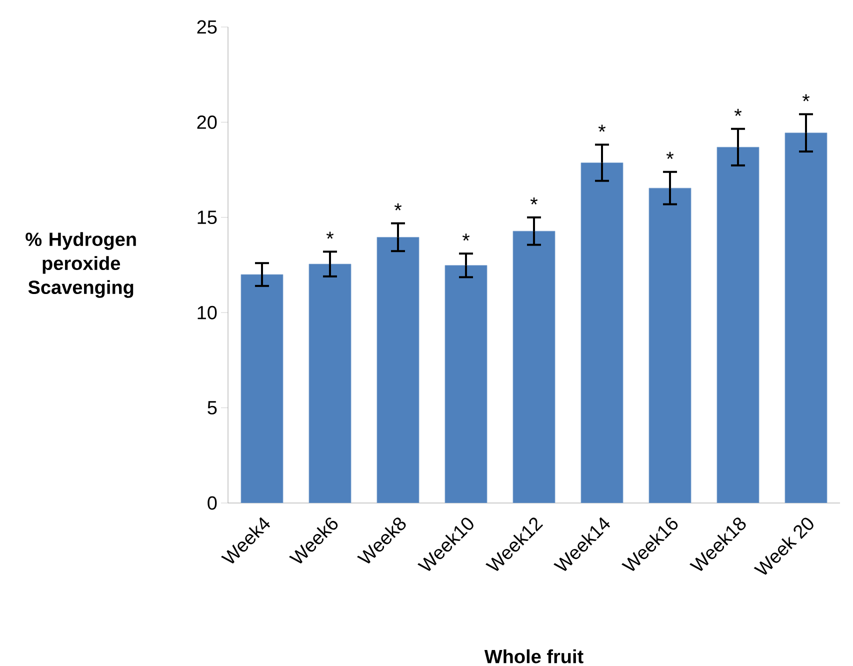 The image size is (853, 666). I want to click on y-tick-label: 5, so click(212, 407).